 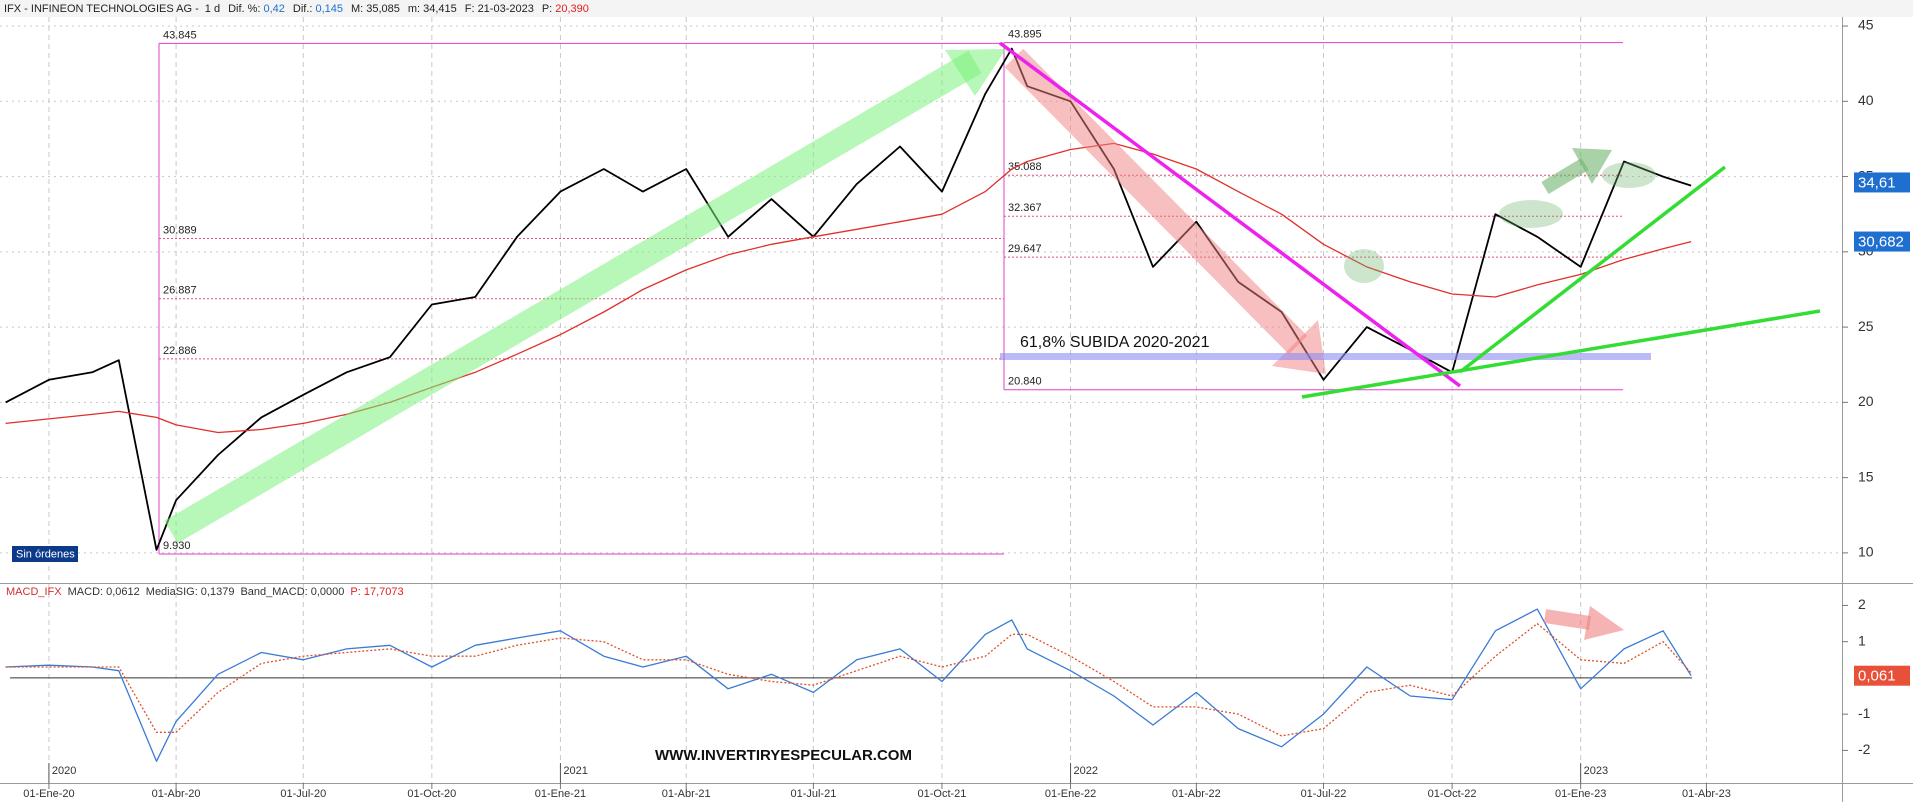 I want to click on fib-label: 9.930, so click(x=177, y=546).